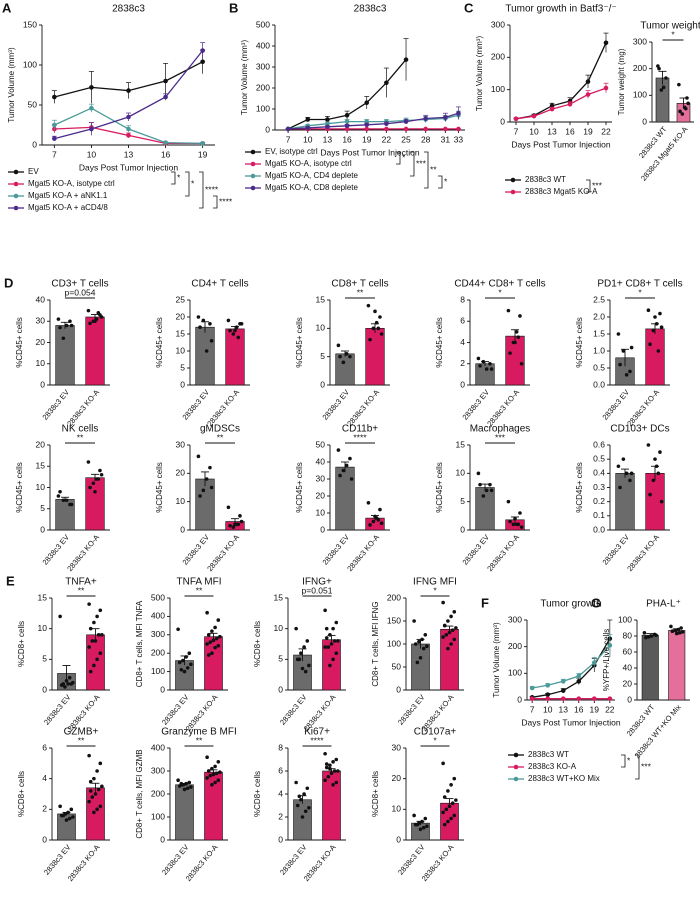 The width and height of the screenshot is (700, 922). What do you see at coordinates (219, 284) in the screenshot?
I see `chart-title: CD4+ T cells` at bounding box center [219, 284].